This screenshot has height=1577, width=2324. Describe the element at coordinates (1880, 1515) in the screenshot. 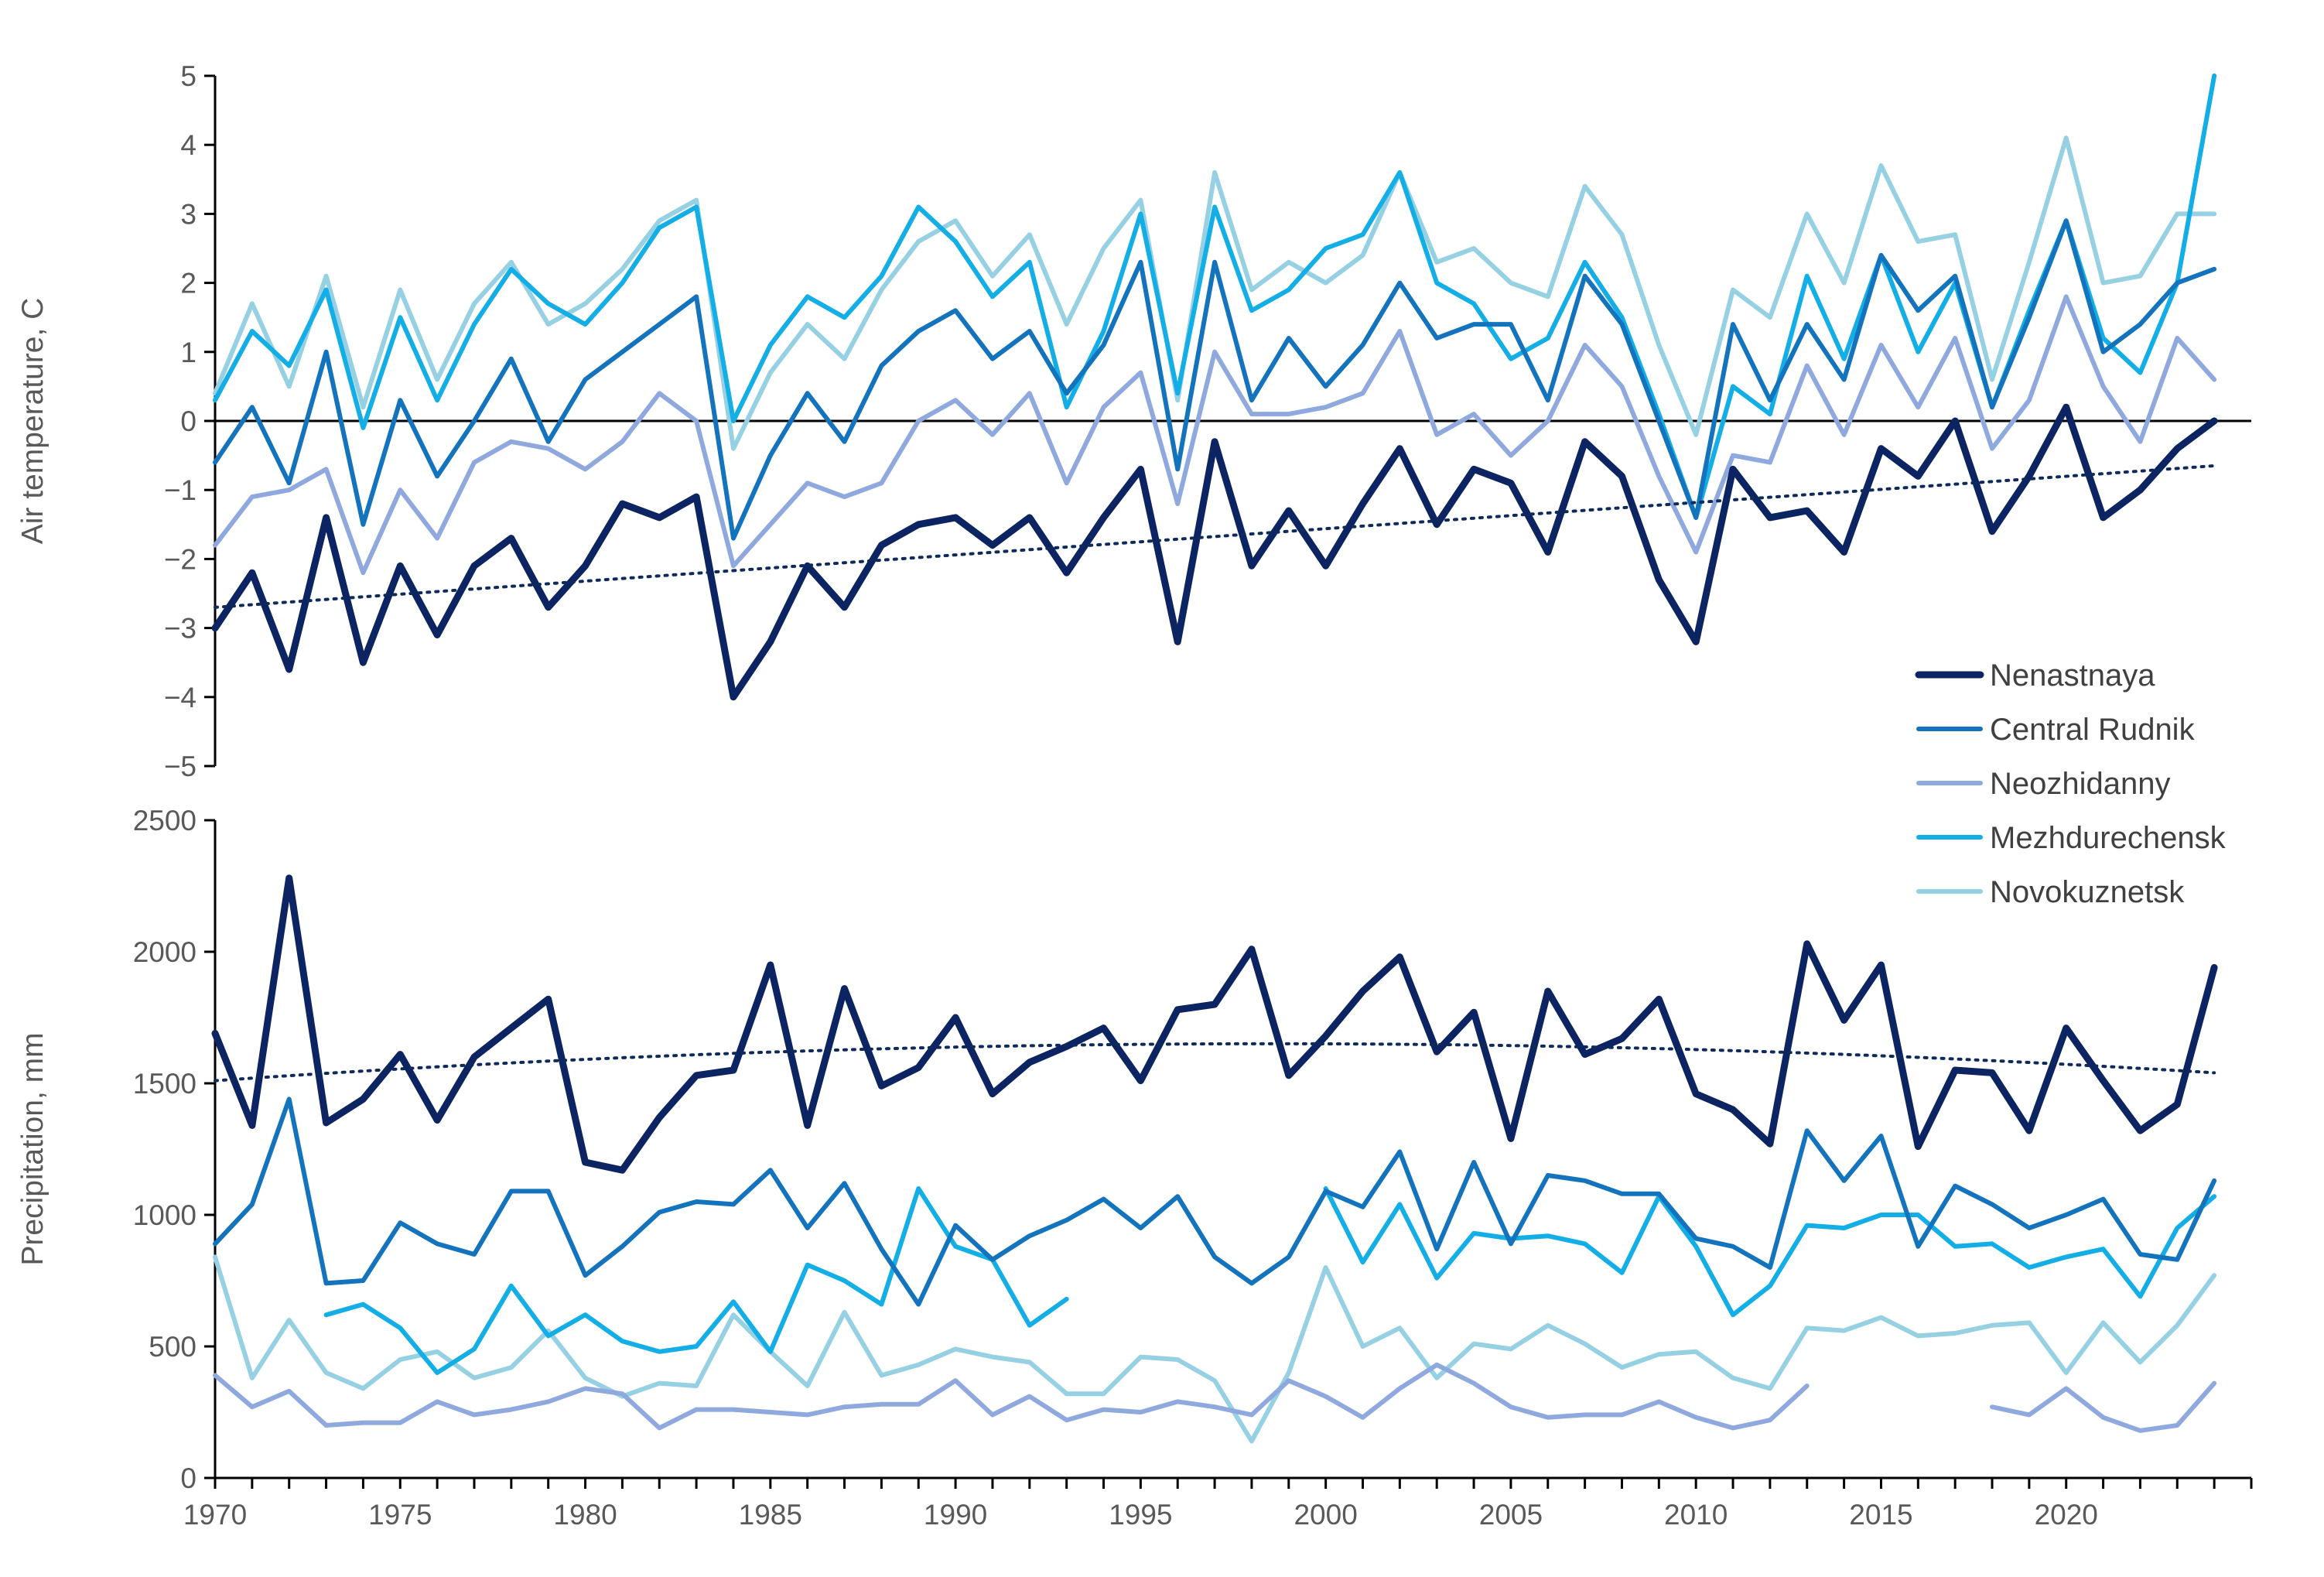

I see `x-tick-label: 2015` at that location.